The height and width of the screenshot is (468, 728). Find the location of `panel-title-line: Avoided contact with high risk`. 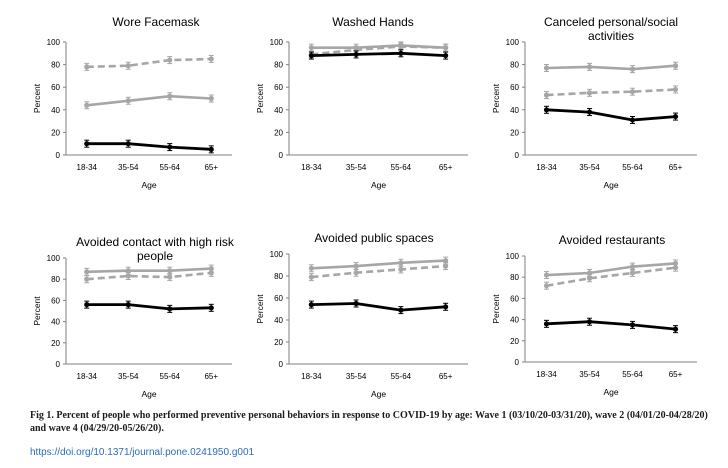

panel-title-line: Avoided contact with high risk is located at coordinates (155, 242).